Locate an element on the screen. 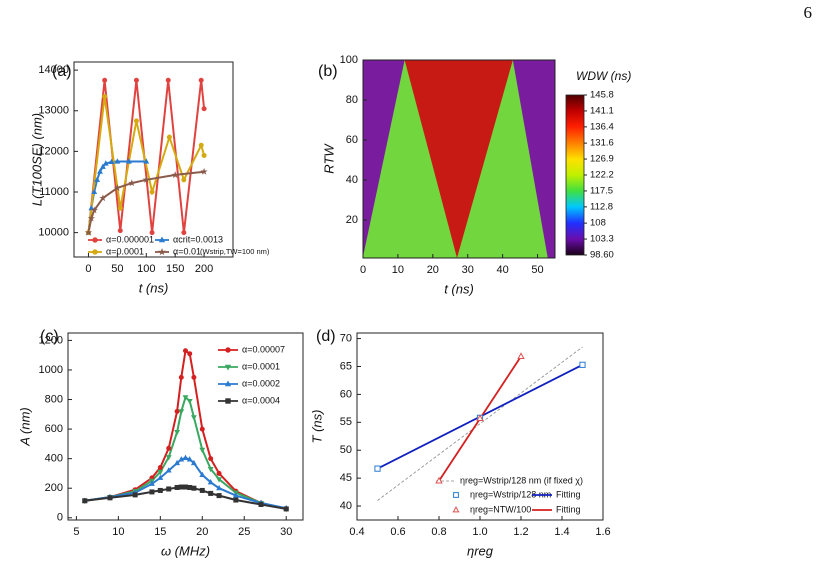 The height and width of the screenshot is (569, 824). legend-label: α=0.0001 is located at coordinates (125, 251).